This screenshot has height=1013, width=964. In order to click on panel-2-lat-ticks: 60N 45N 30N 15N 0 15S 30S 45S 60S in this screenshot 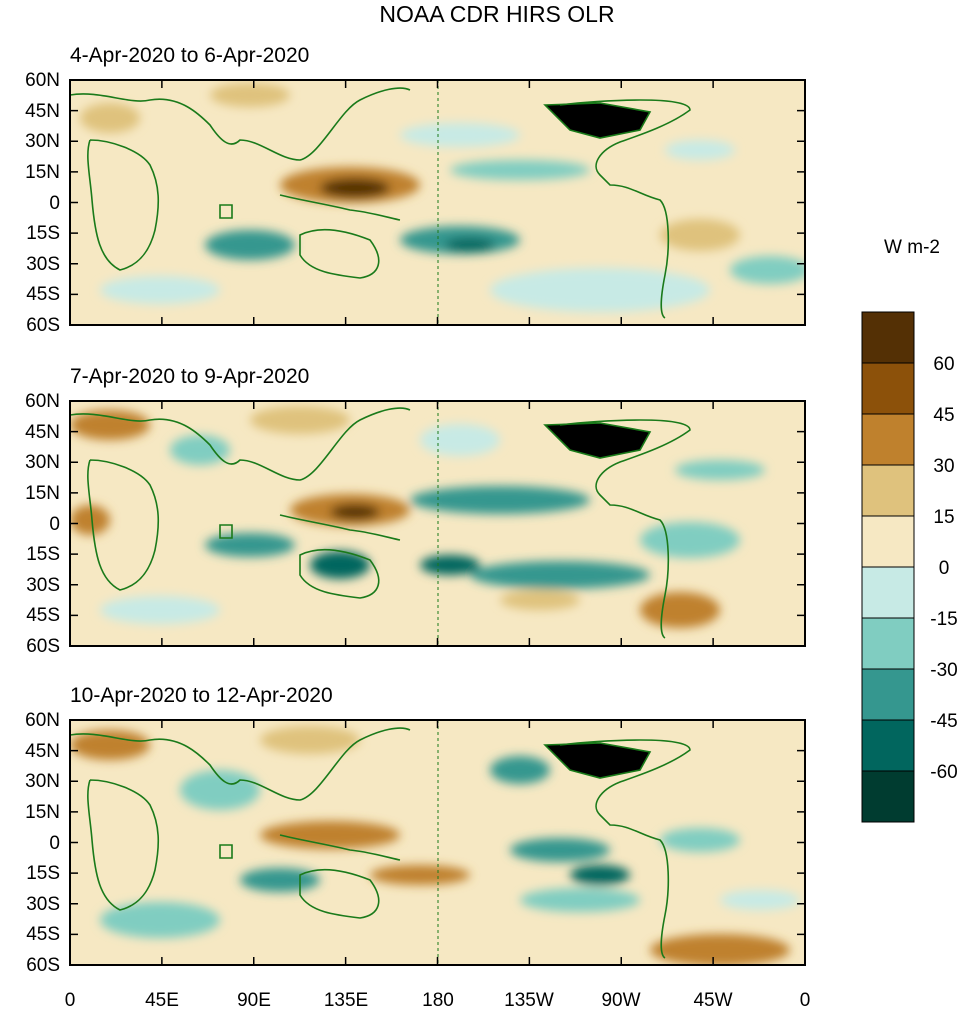, I will do `click(42, 524)`.